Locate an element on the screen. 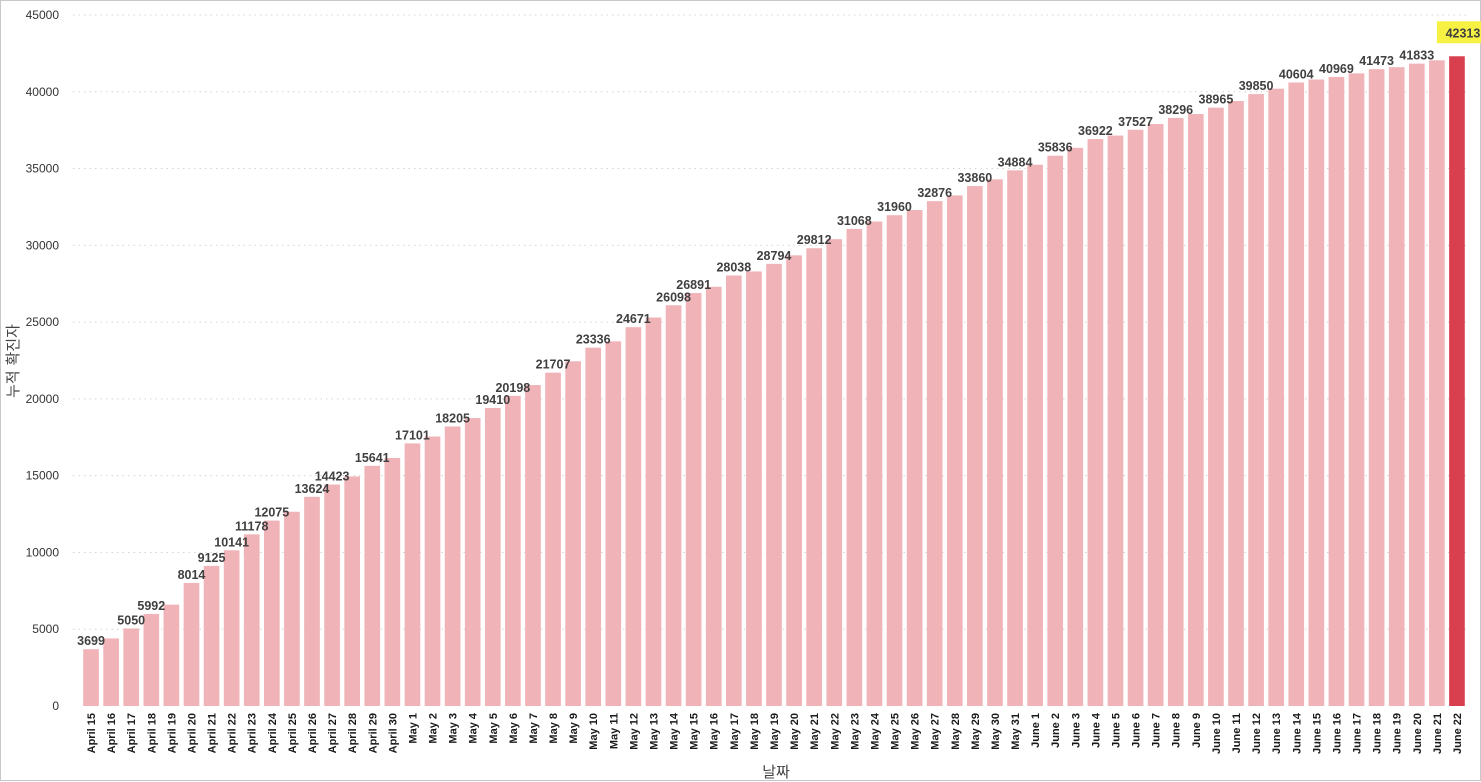 This screenshot has height=782, width=1481. x-tick-label: April 25 is located at coordinates (293, 733).